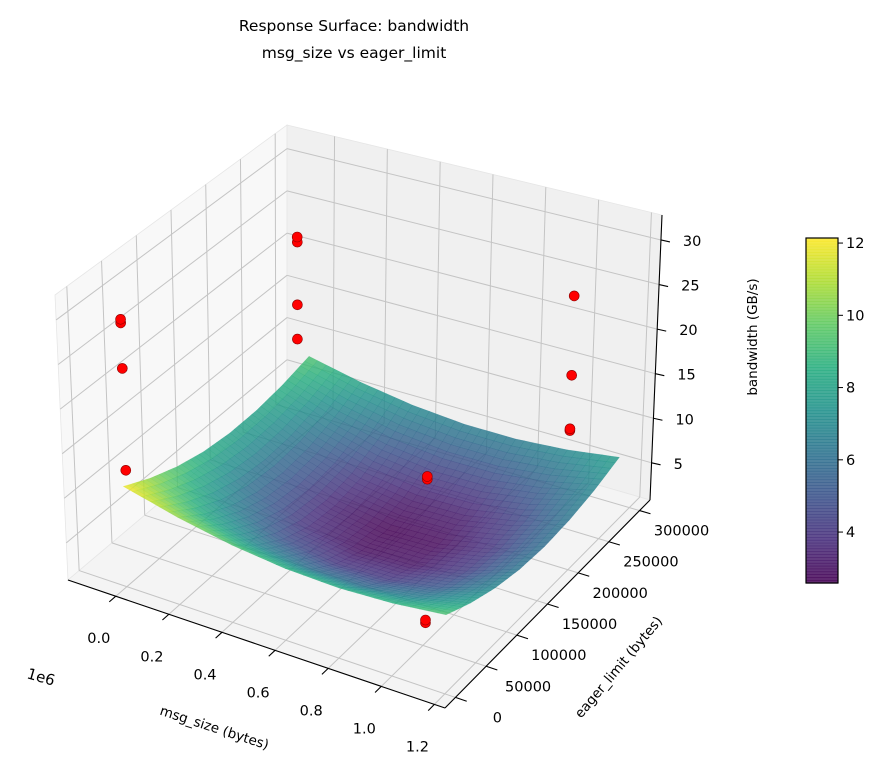  Describe the element at coordinates (690, 287) in the screenshot. I see `z-tick-label: 25` at that location.